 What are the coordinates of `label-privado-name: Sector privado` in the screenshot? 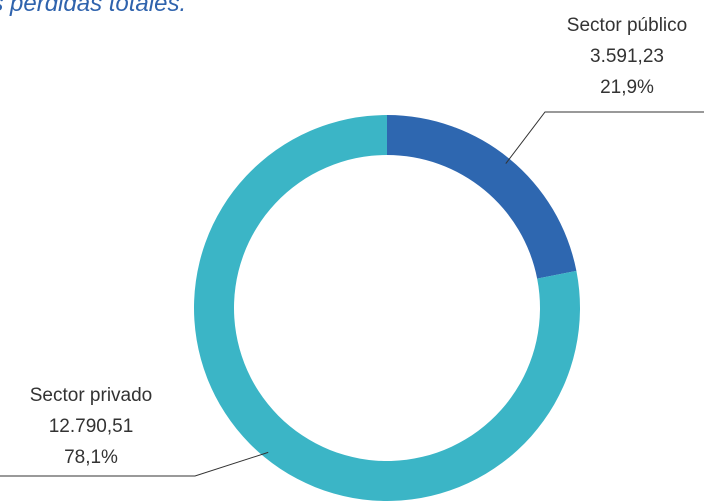 It's located at (91, 395).